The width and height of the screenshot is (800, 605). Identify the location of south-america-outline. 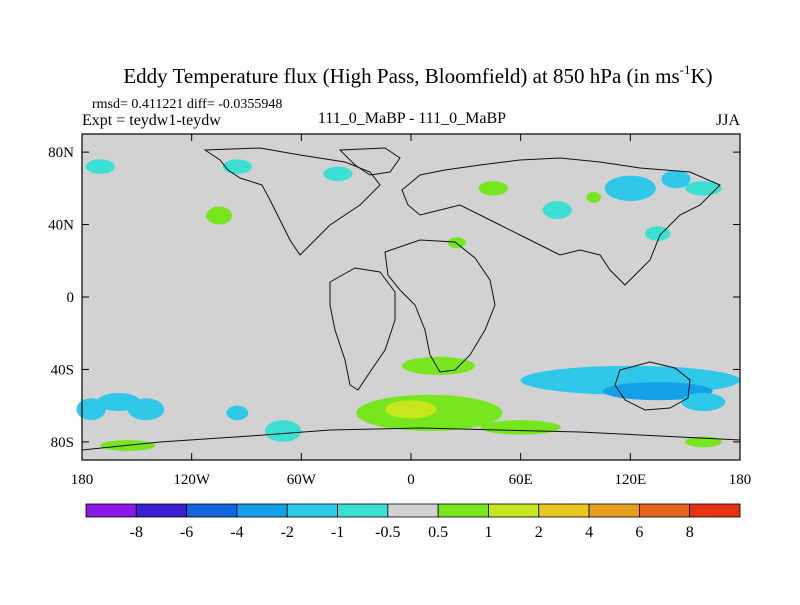
(362, 329).